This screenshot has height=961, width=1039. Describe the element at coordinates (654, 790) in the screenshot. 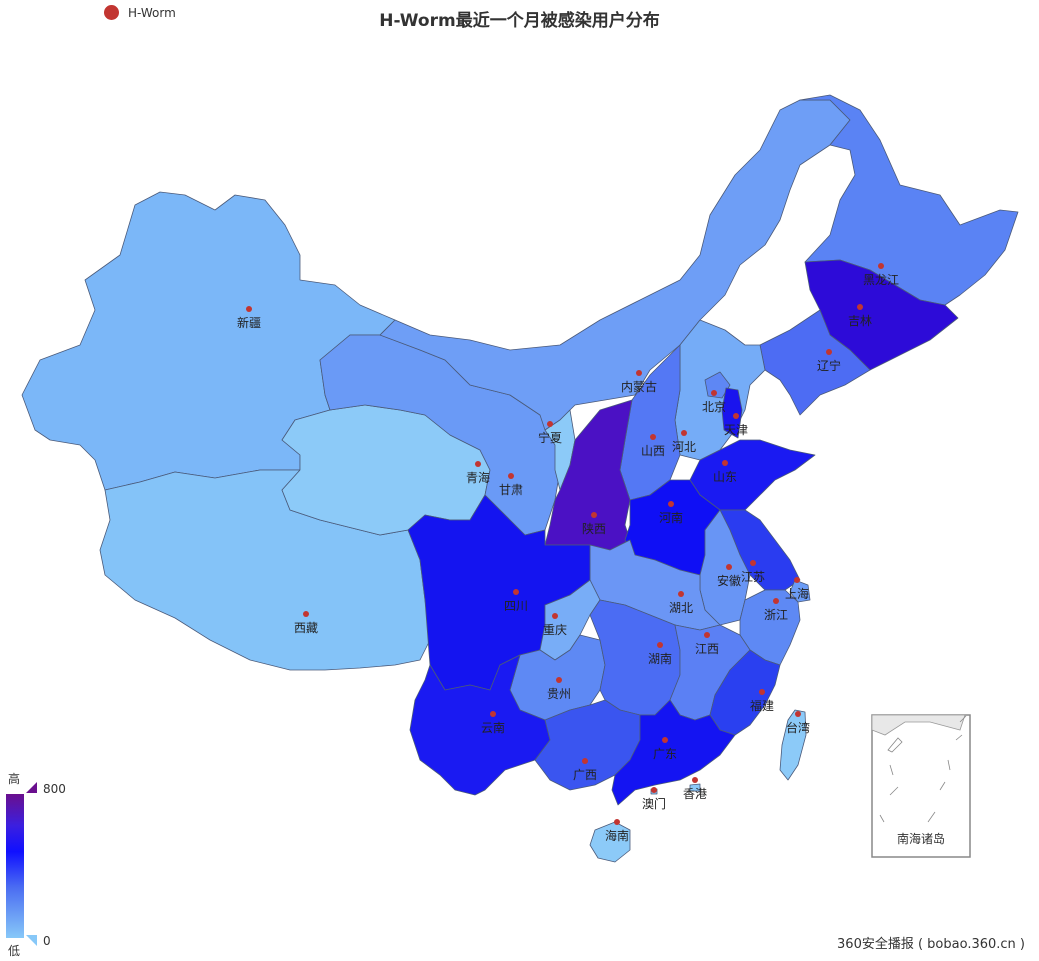

I see `marker-澳门` at that location.